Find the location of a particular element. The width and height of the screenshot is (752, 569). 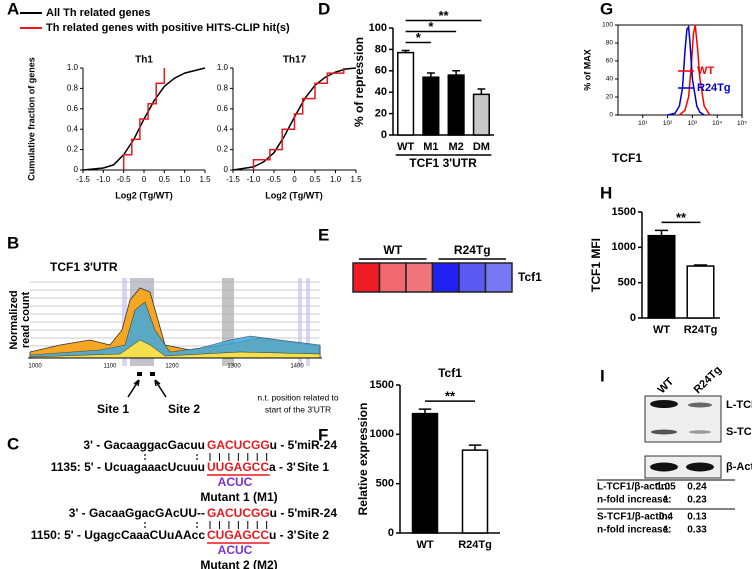

coverage-area is located at coordinates (175, 330).